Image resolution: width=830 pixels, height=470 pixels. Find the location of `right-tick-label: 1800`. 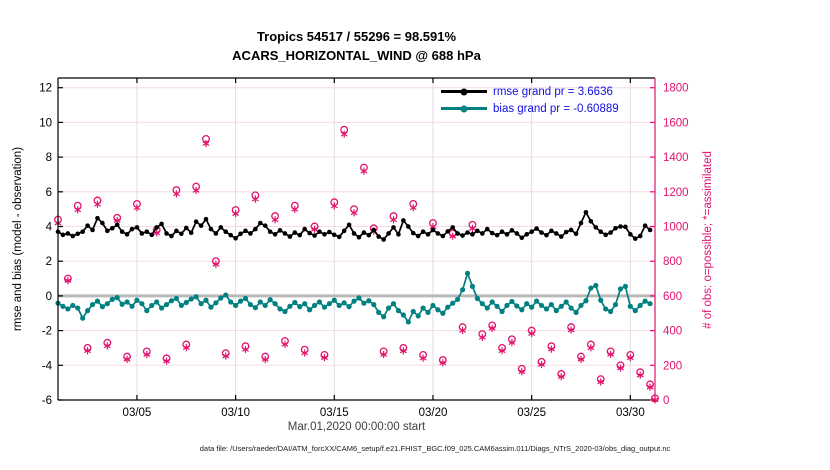

right-tick-label: 1800 is located at coordinates (676, 89).